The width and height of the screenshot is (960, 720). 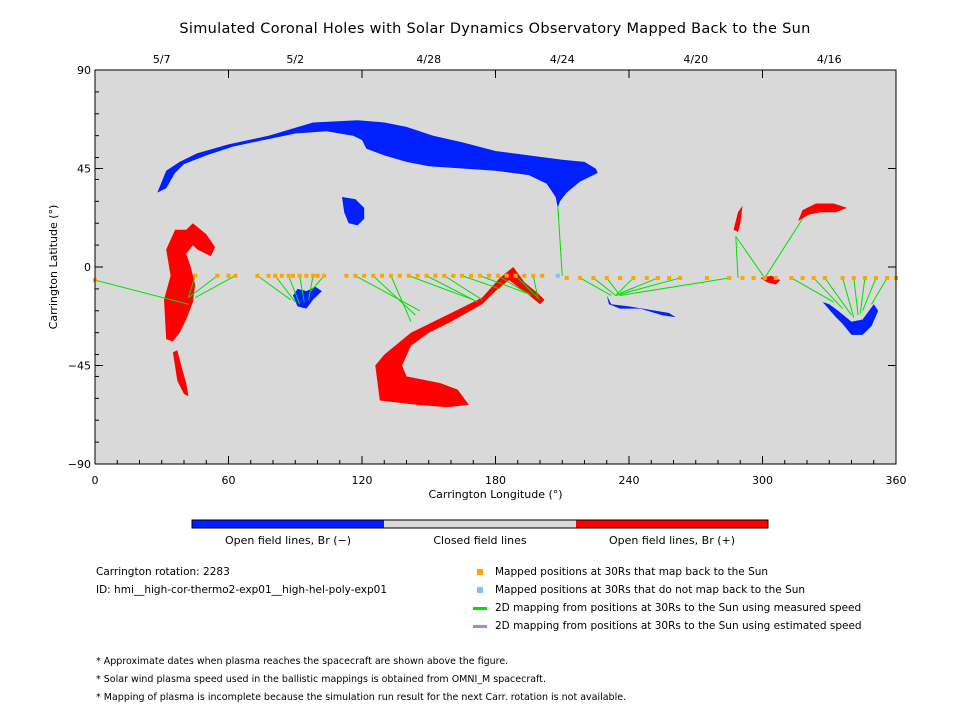 I want to click on coronal-hole-ch-340-neg, so click(x=850, y=318).